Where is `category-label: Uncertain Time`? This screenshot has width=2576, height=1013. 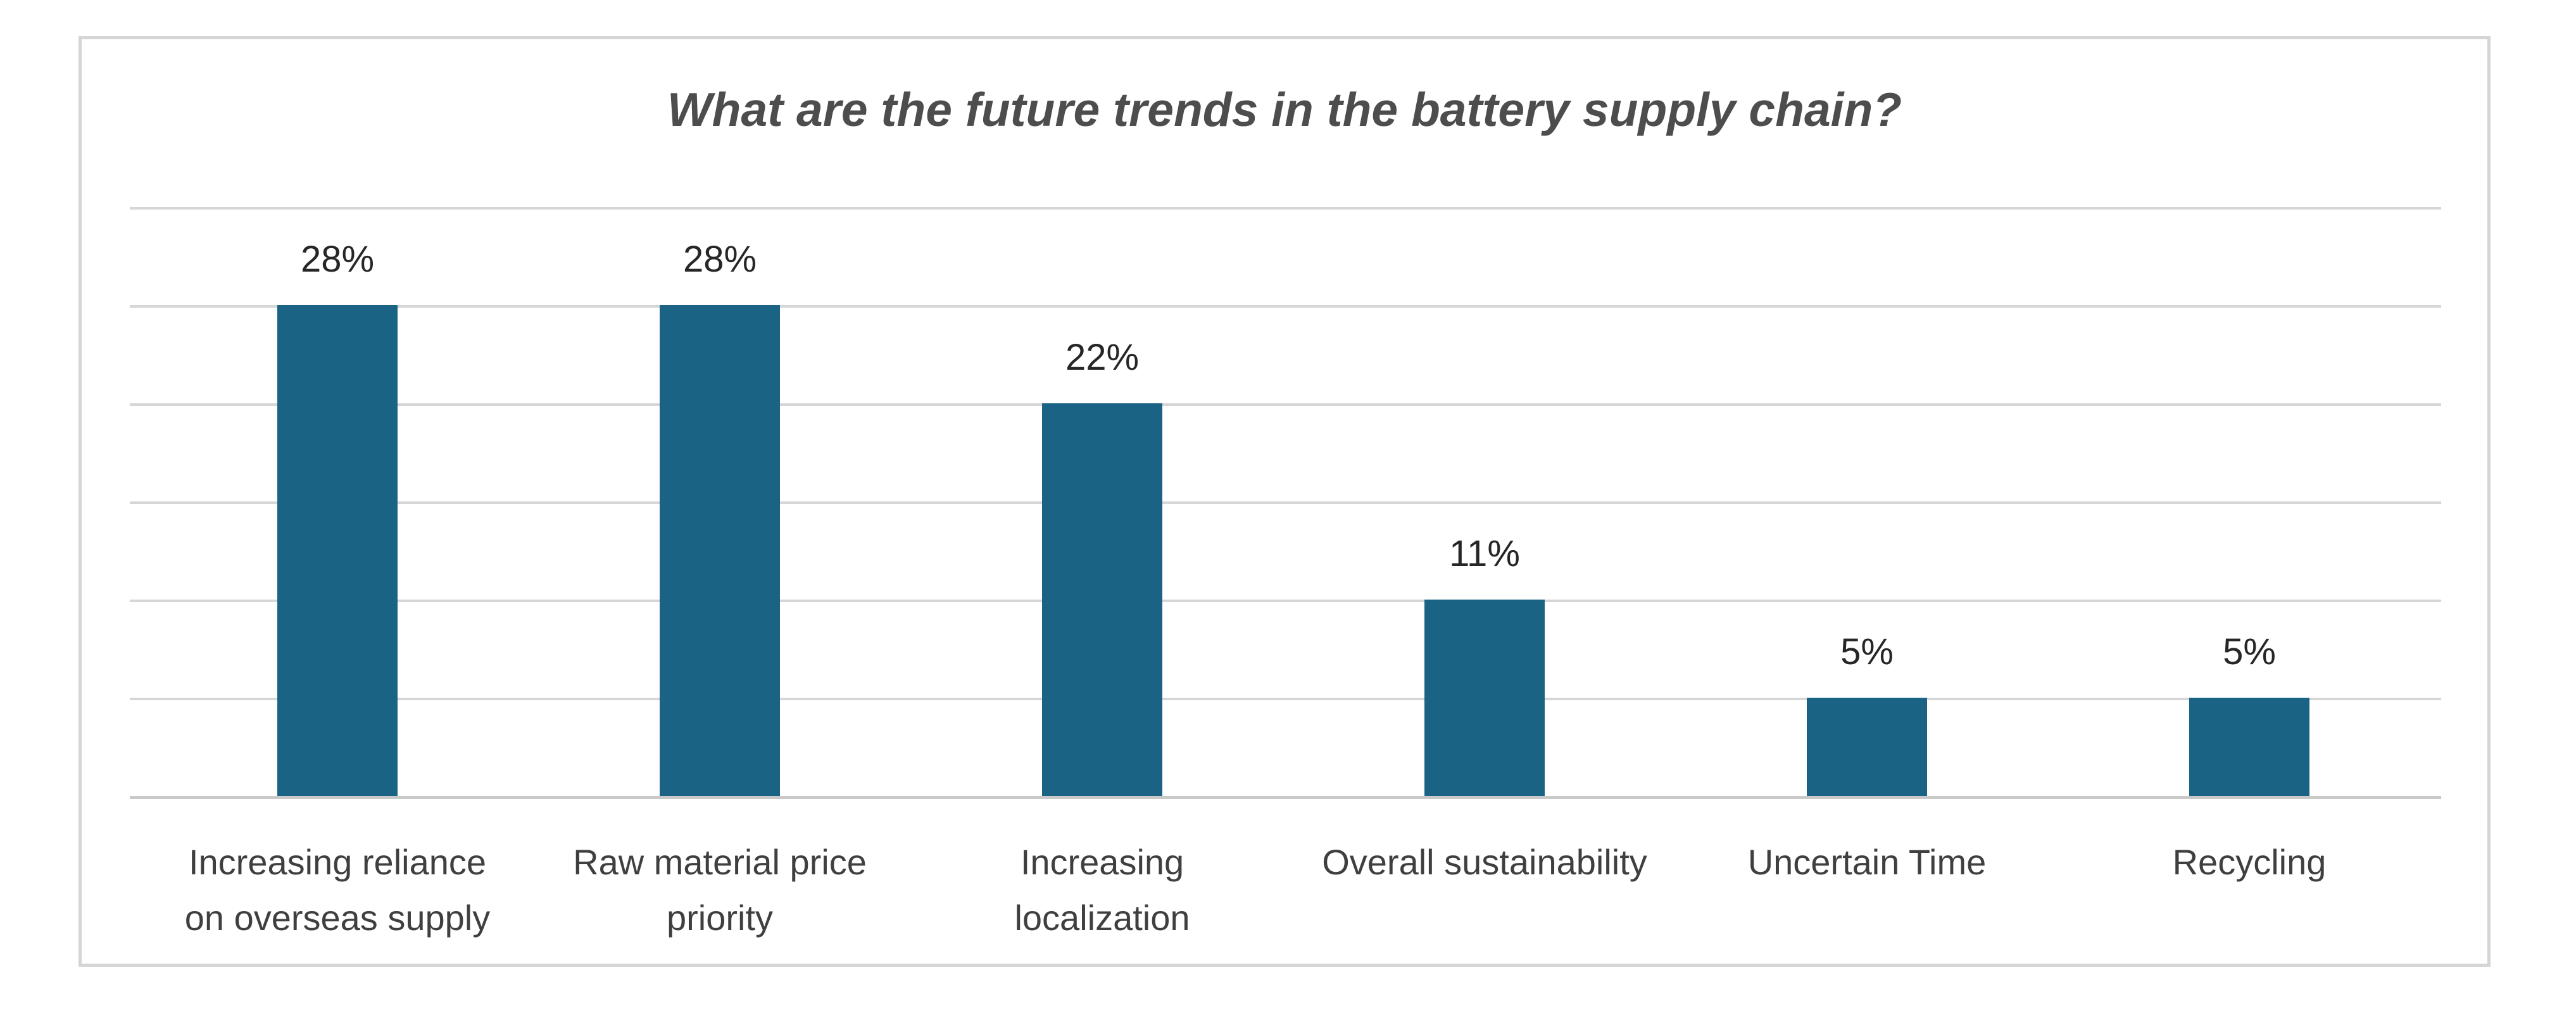 category-label: Uncertain Time is located at coordinates (1867, 862).